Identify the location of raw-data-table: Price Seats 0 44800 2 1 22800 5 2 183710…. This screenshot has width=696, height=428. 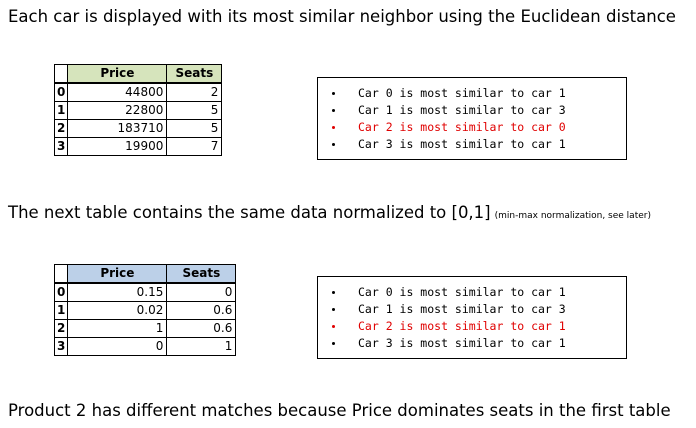
(138, 110).